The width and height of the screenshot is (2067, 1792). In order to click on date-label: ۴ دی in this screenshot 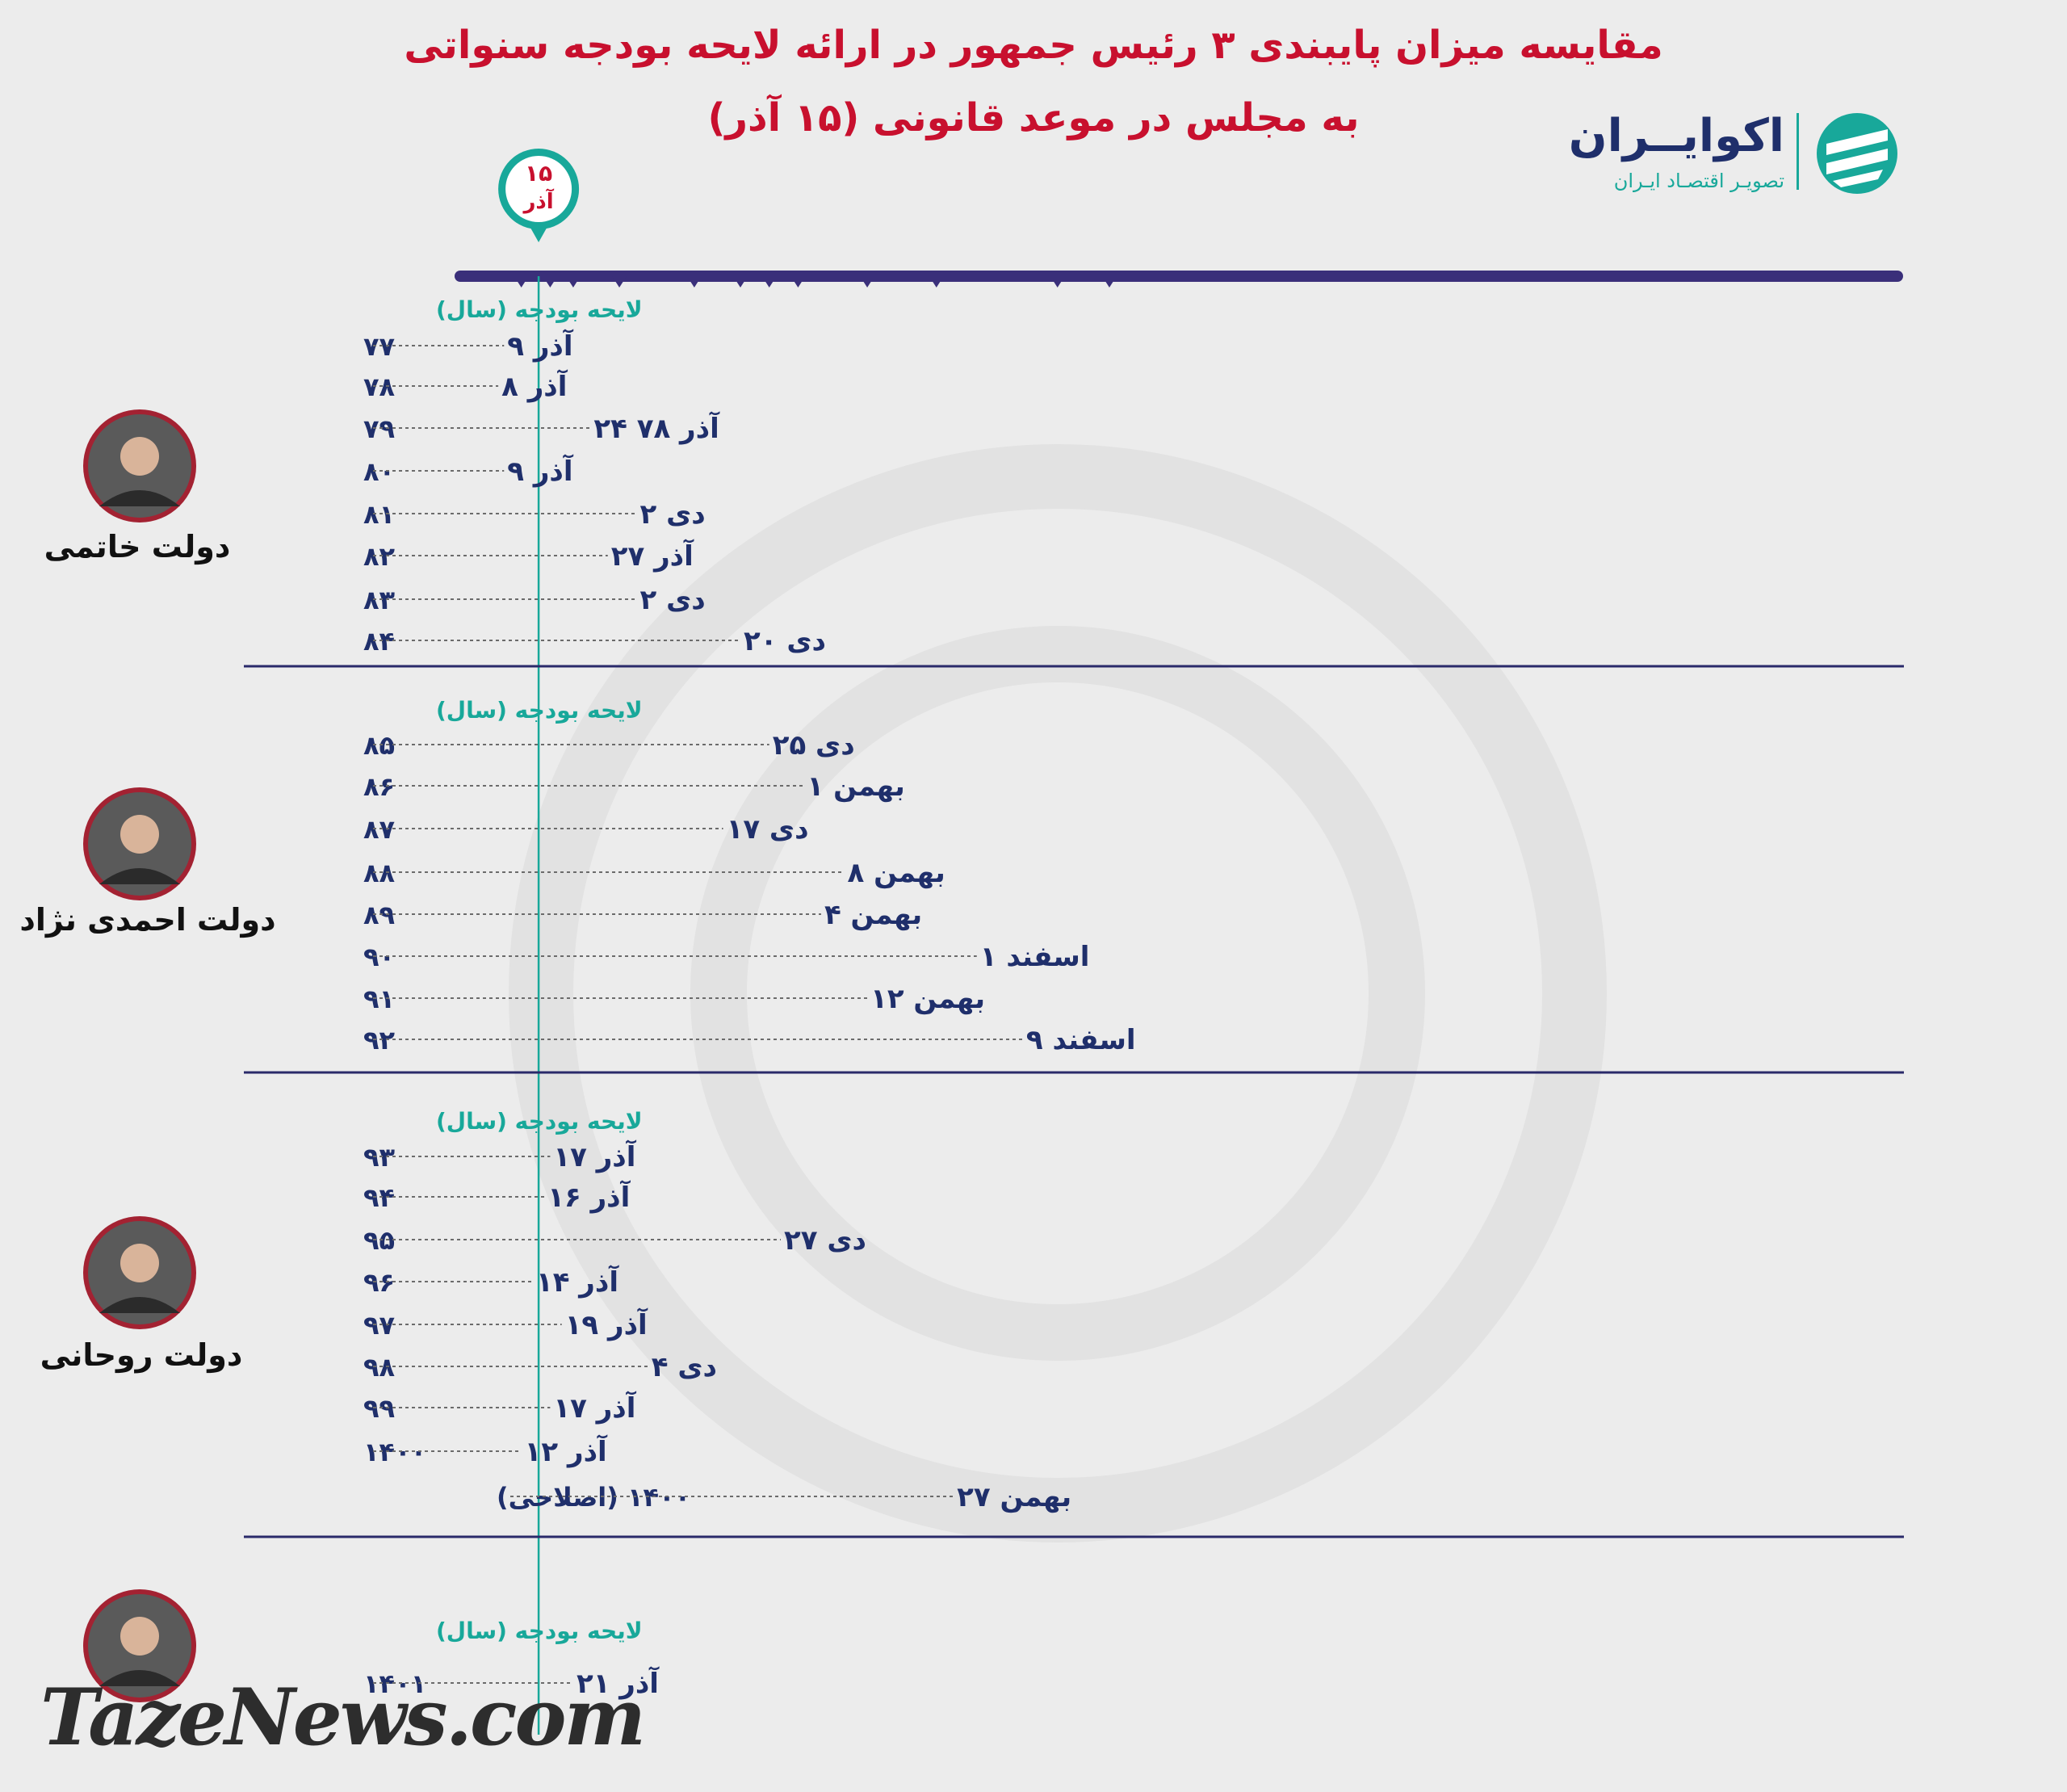, I will do `click(684, 1367)`.